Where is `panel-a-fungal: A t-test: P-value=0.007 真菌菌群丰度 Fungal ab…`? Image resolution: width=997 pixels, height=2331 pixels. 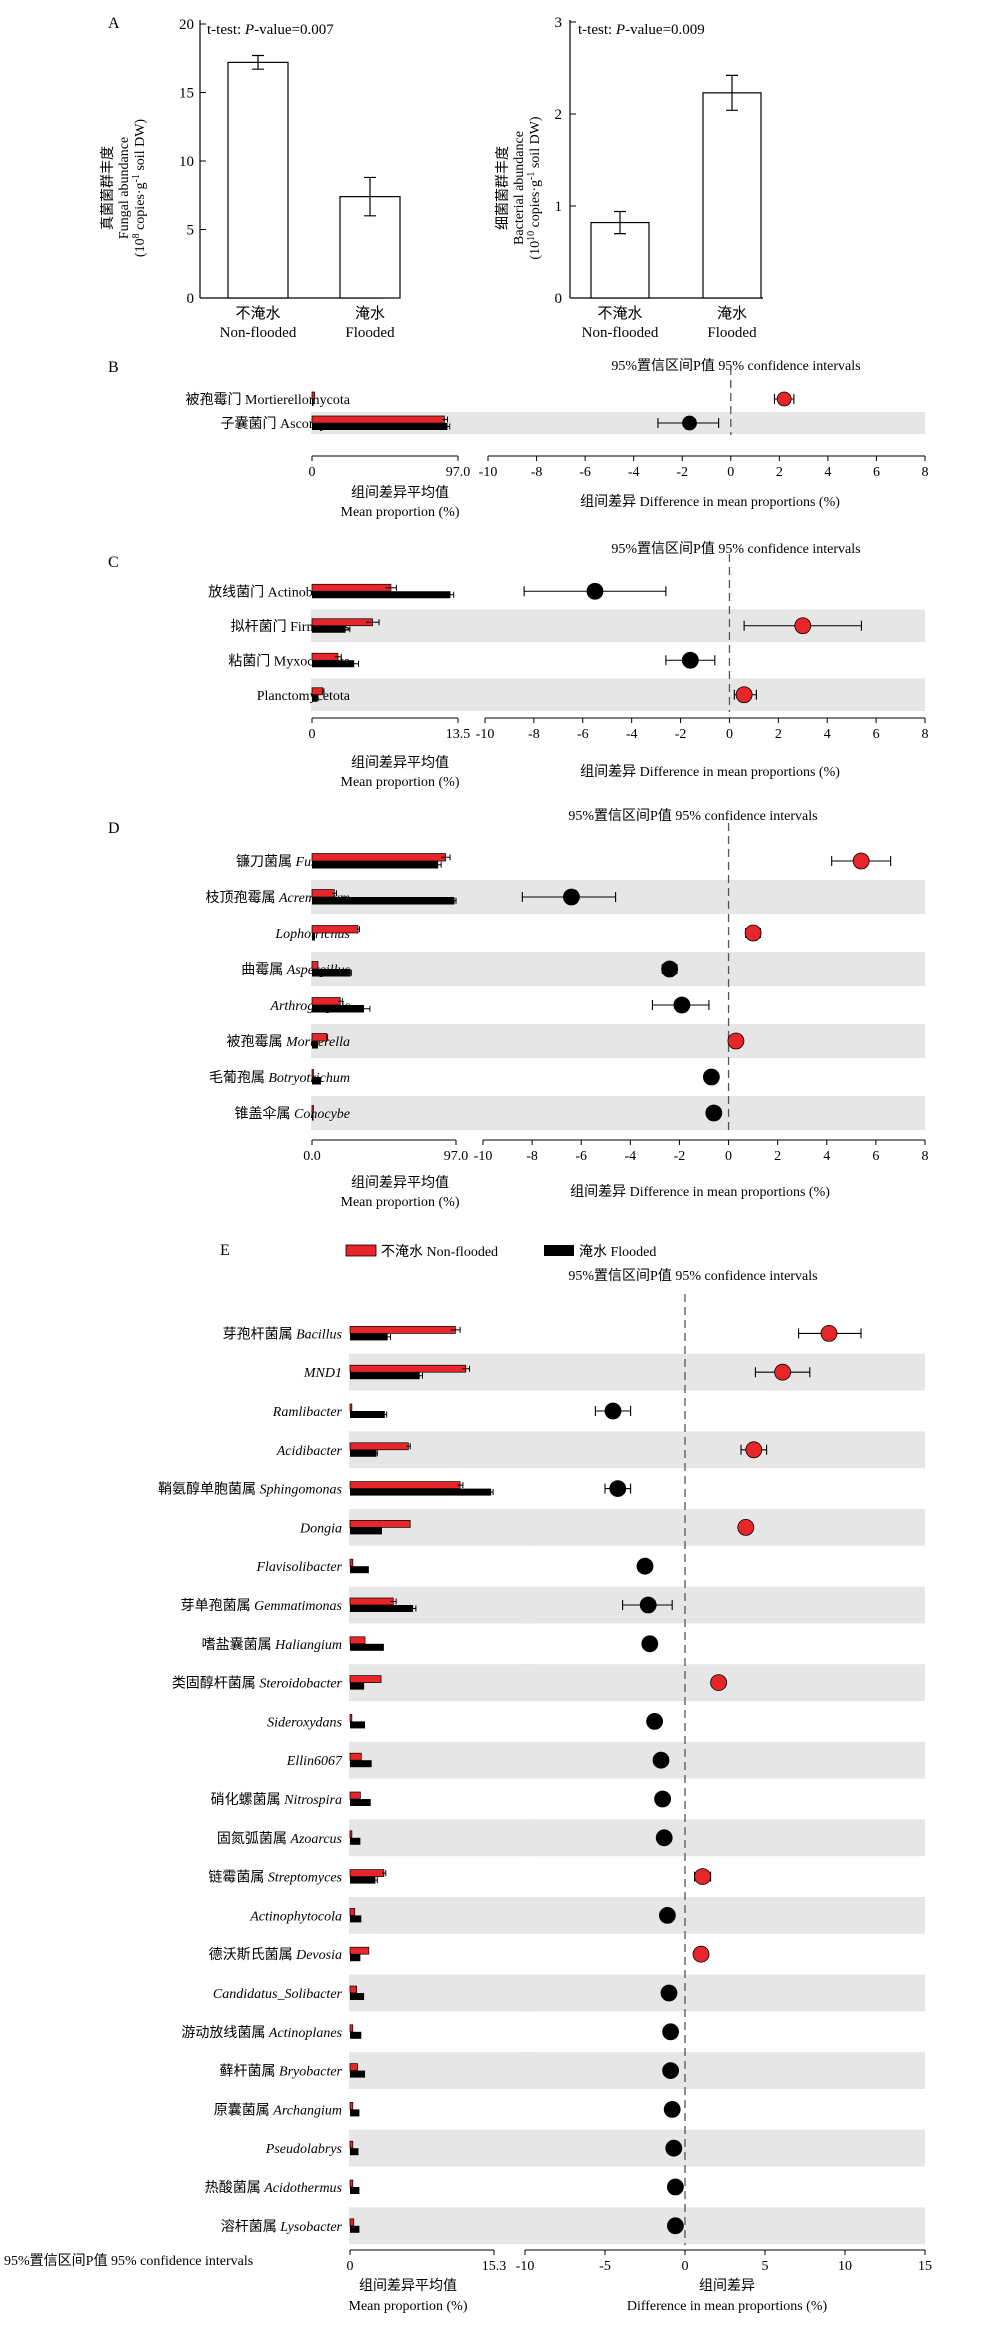 panel-a-fungal: A t-test: P-value=0.007 真菌菌群丰度 Fungal ab… is located at coordinates (250, 178).